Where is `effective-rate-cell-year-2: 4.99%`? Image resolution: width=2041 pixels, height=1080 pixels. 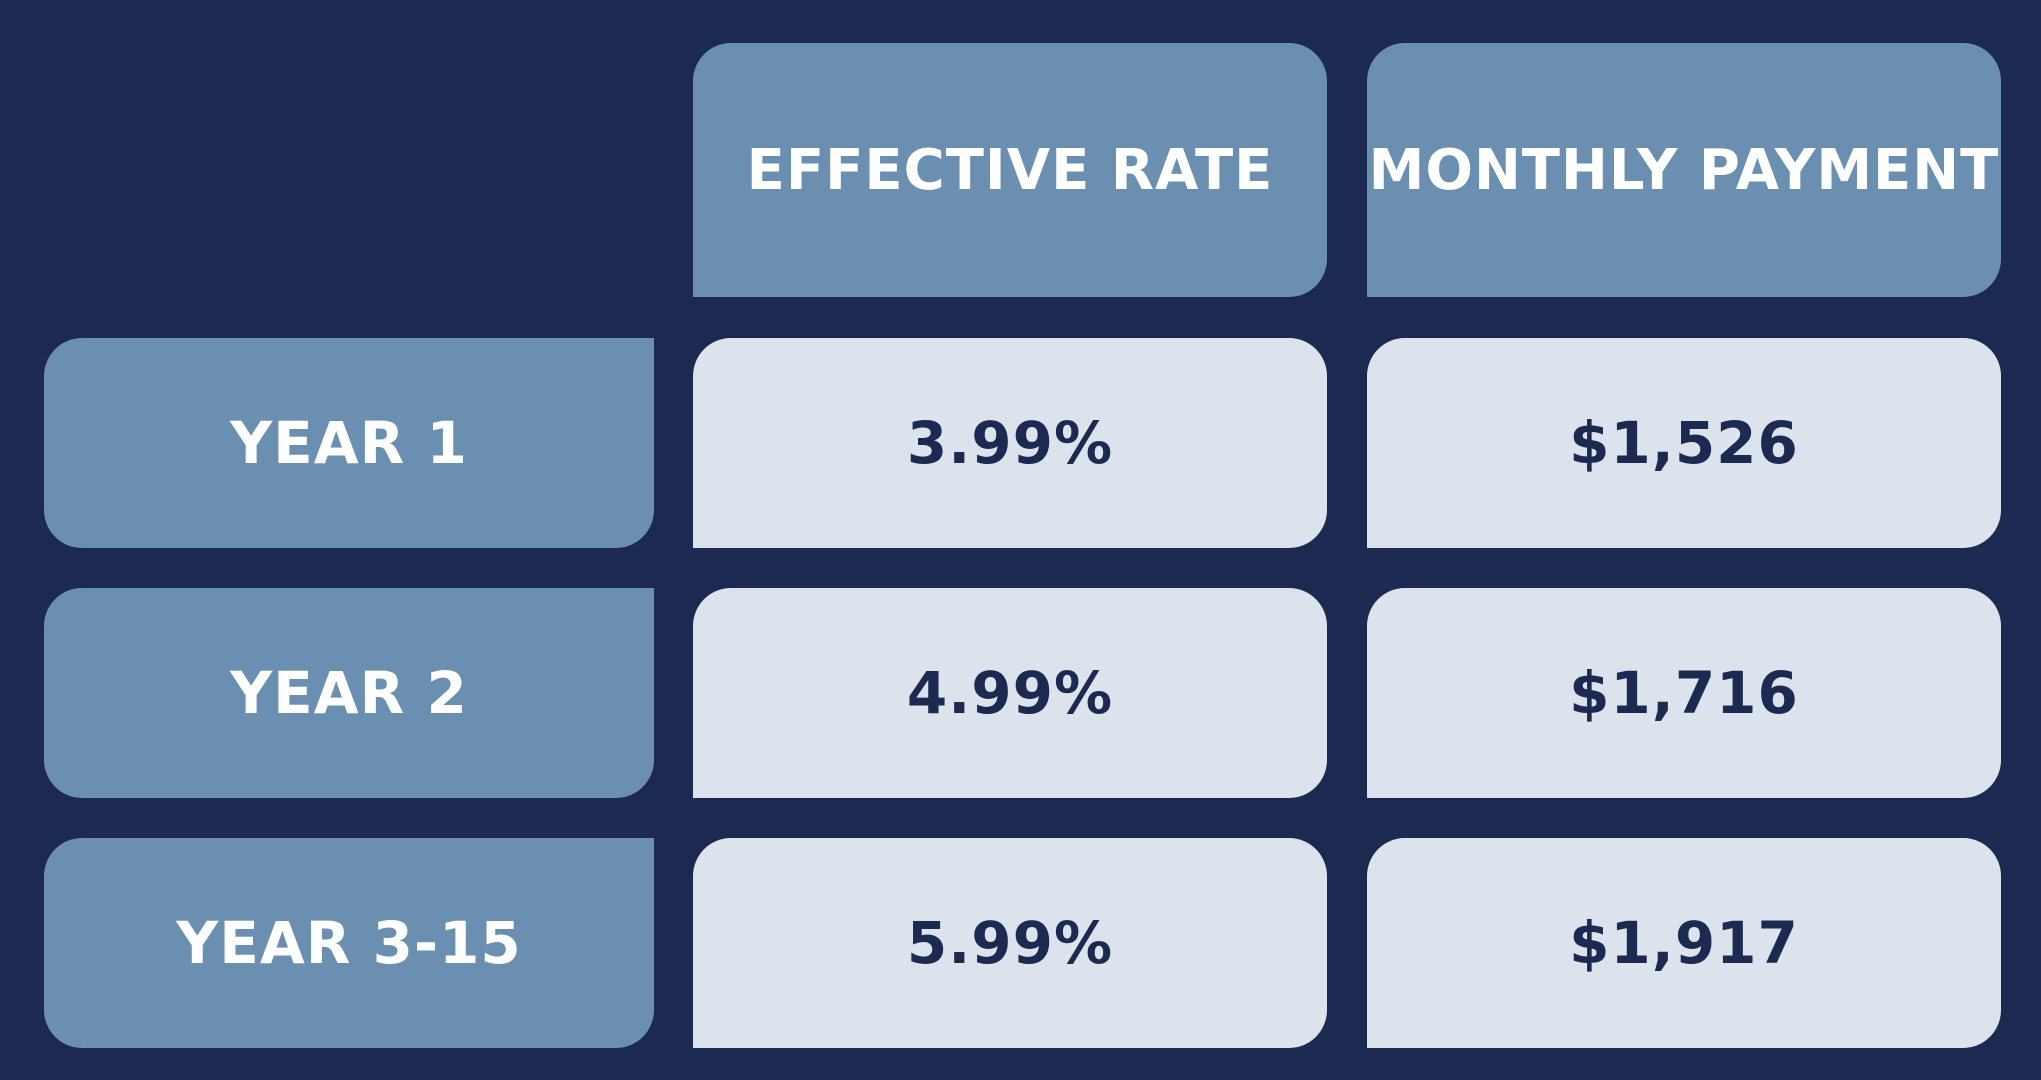
effective-rate-cell-year-2: 4.99% is located at coordinates (1010, 693).